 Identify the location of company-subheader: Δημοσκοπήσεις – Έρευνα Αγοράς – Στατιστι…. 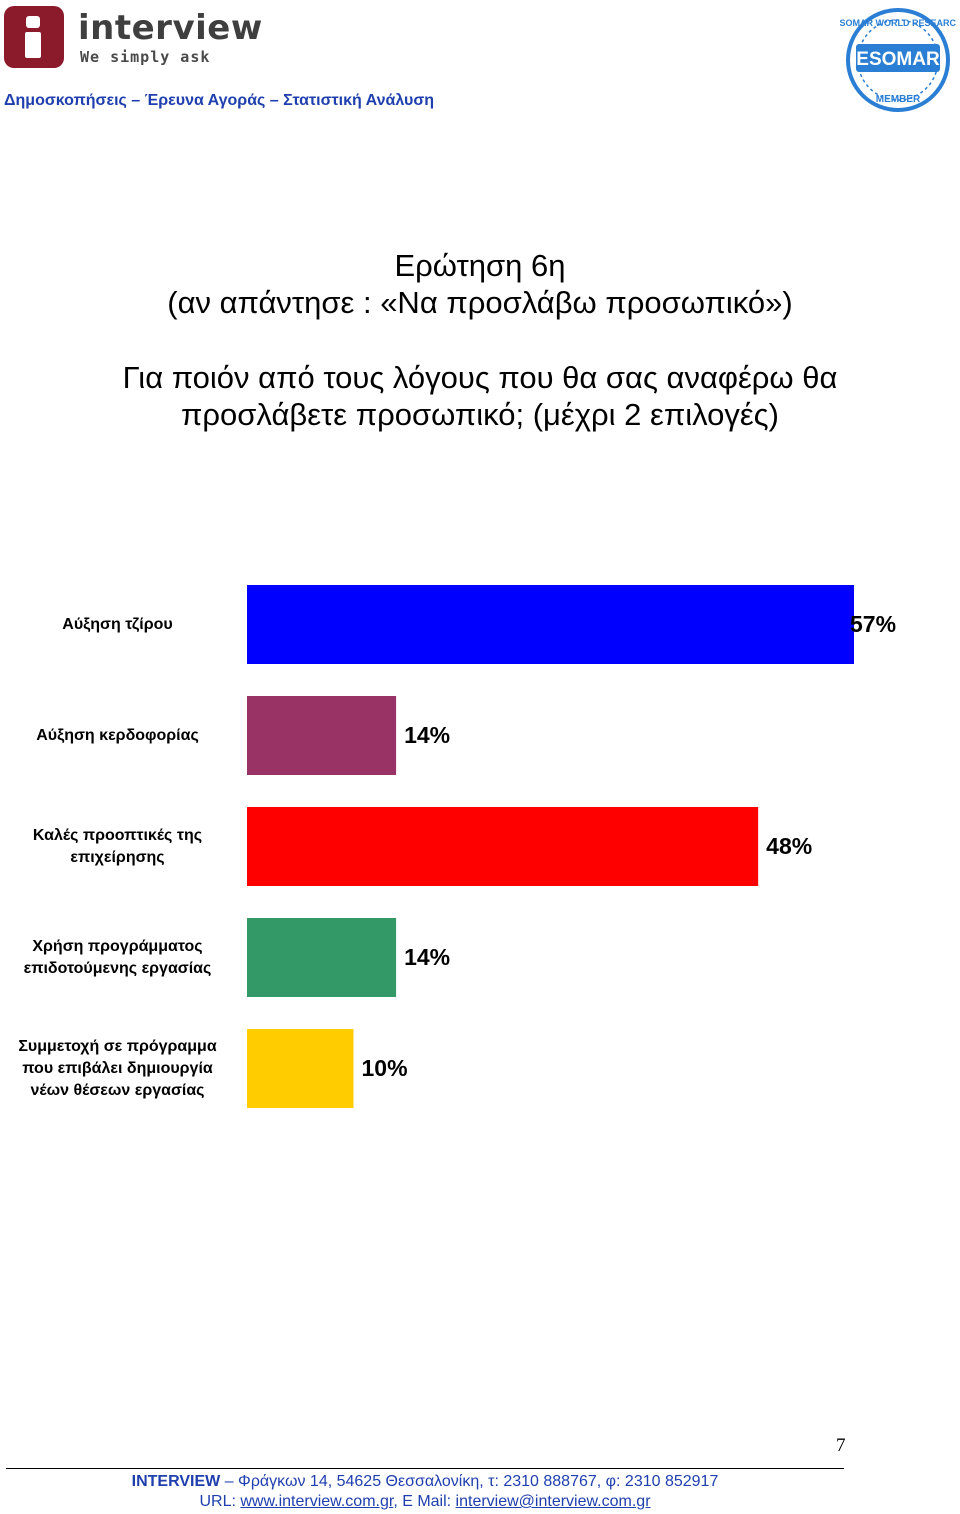
(219, 100).